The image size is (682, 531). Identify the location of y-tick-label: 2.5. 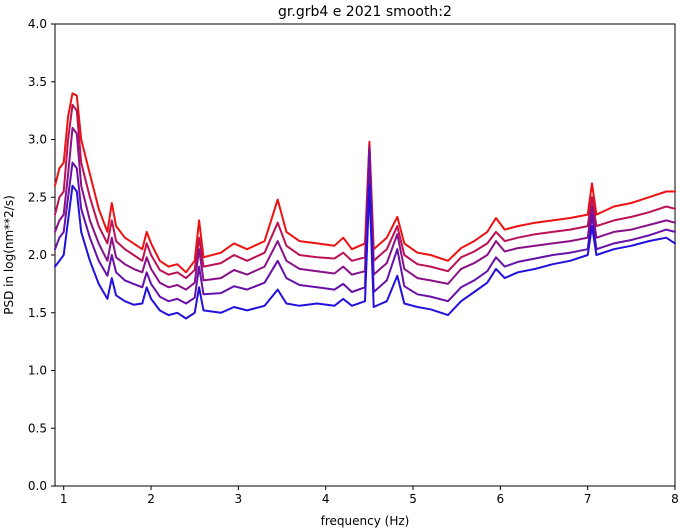
(37, 197).